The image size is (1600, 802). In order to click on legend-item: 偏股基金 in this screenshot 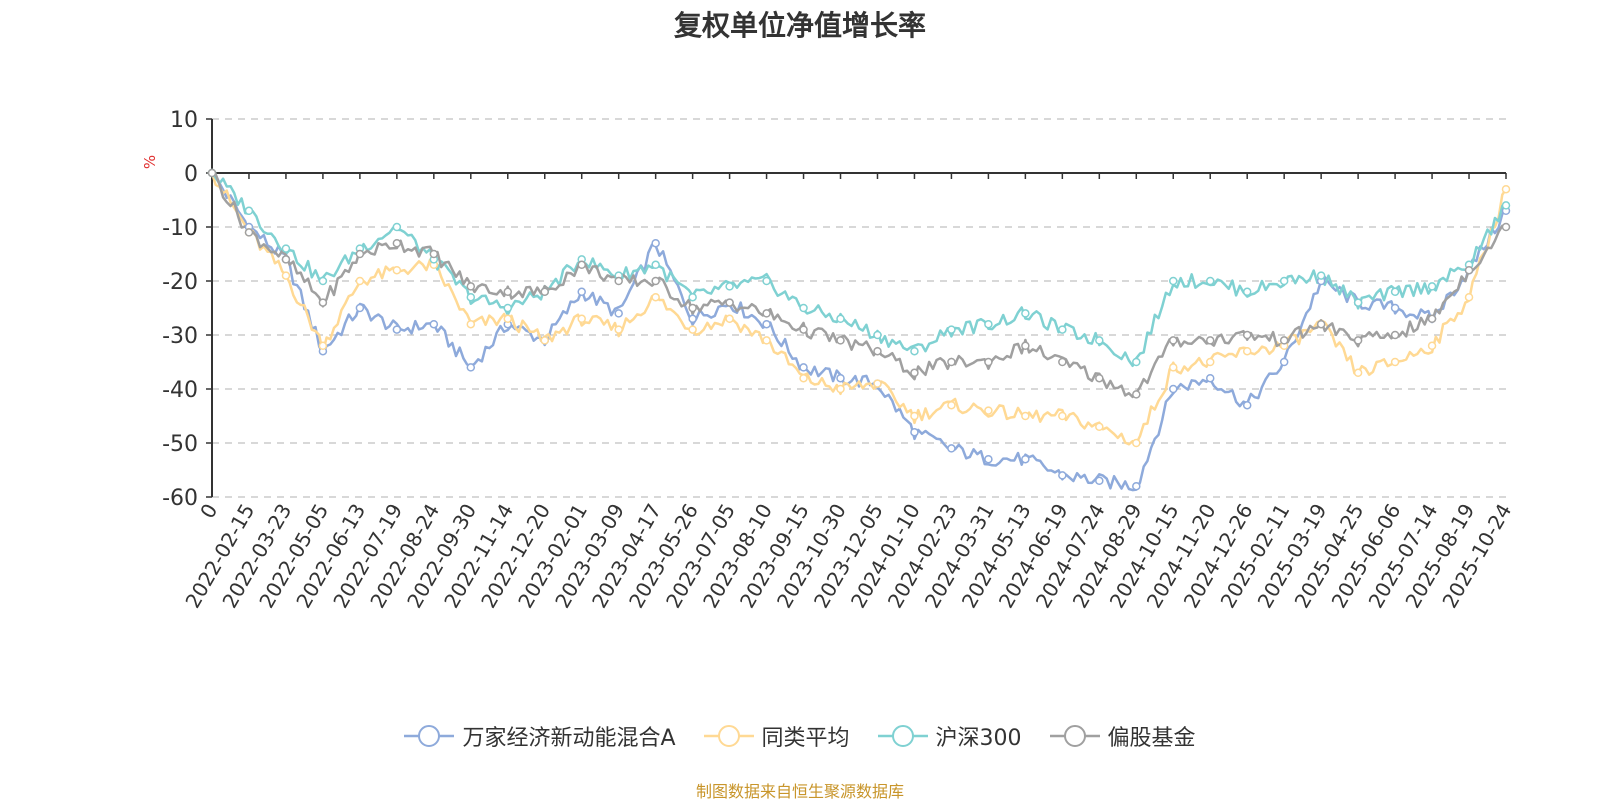, I will do `click(1122, 736)`.